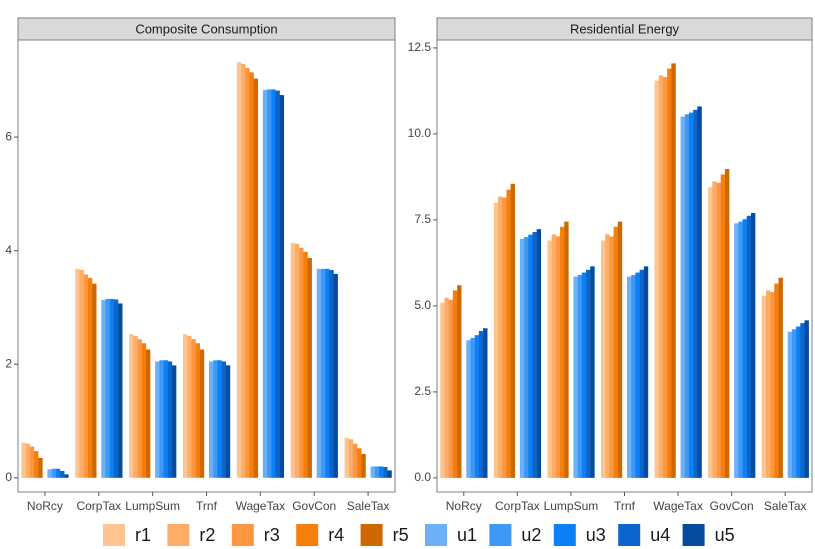 This screenshot has height=549, width=815. I want to click on y-tick-label: 0, so click(8, 477).